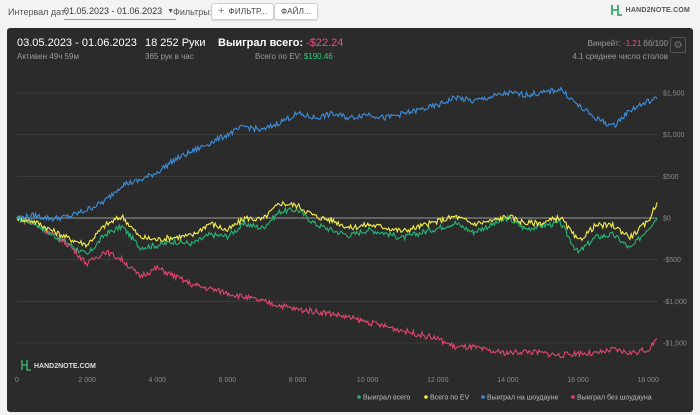 This screenshot has height=415, width=700. I want to click on x-tick-label: 4 000, so click(157, 380).